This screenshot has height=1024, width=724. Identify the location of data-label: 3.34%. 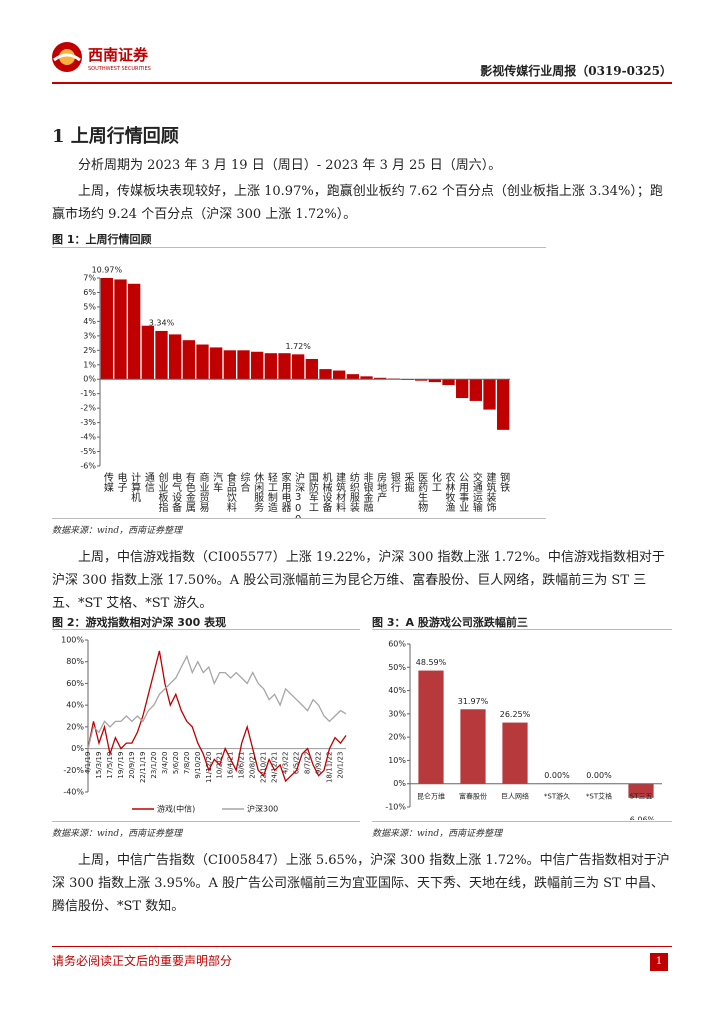
(162, 322).